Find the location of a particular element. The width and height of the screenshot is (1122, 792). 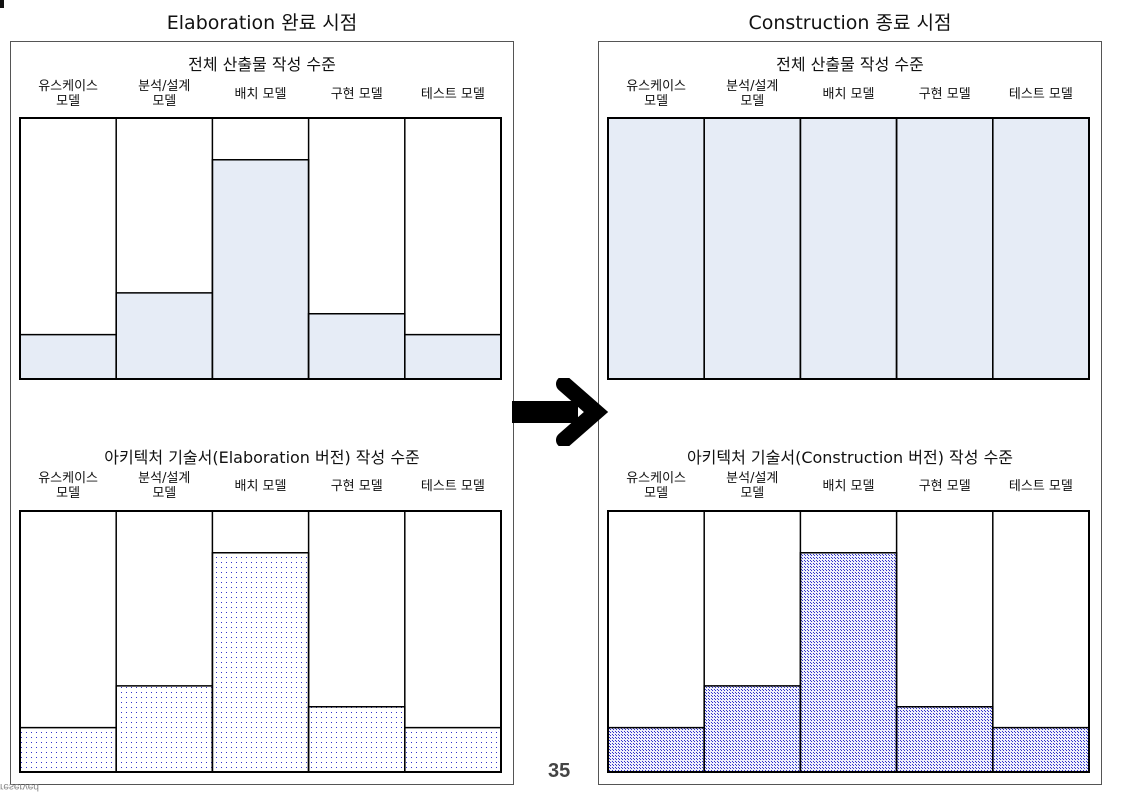

chart-1-1-frame is located at coordinates (848, 641).